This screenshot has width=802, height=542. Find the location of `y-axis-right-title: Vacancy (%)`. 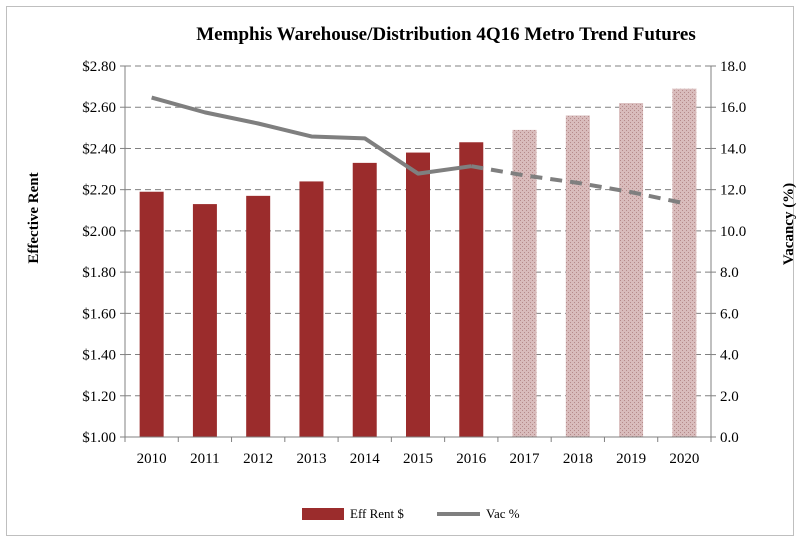

y-axis-right-title: Vacancy (%) is located at coordinates (789, 224).